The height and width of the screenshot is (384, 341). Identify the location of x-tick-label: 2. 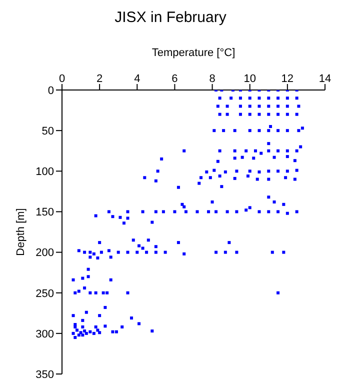
(99, 79).